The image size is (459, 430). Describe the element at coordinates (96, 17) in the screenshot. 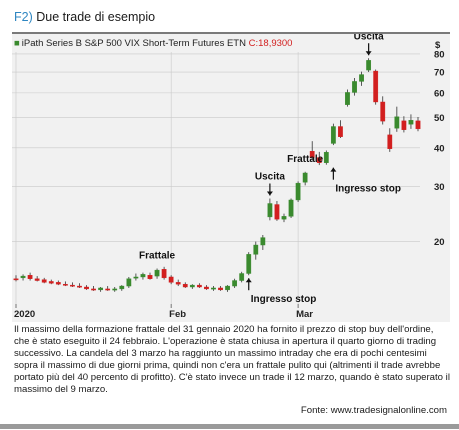

I see `figure-title: Due trade di esempio` at that location.